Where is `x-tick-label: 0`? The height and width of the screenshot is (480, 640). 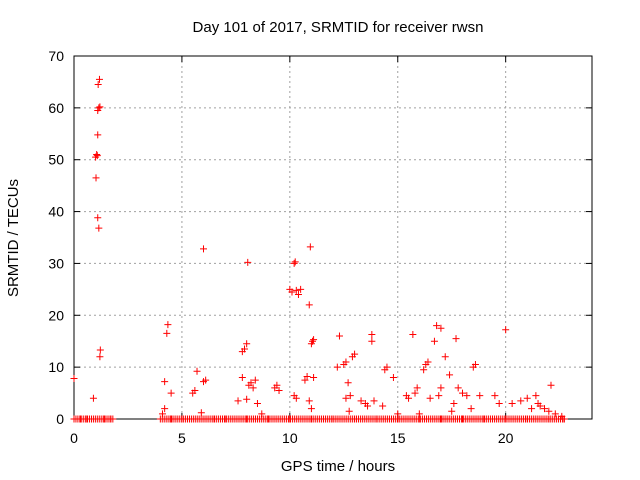
x-tick-label: 0 is located at coordinates (74, 438).